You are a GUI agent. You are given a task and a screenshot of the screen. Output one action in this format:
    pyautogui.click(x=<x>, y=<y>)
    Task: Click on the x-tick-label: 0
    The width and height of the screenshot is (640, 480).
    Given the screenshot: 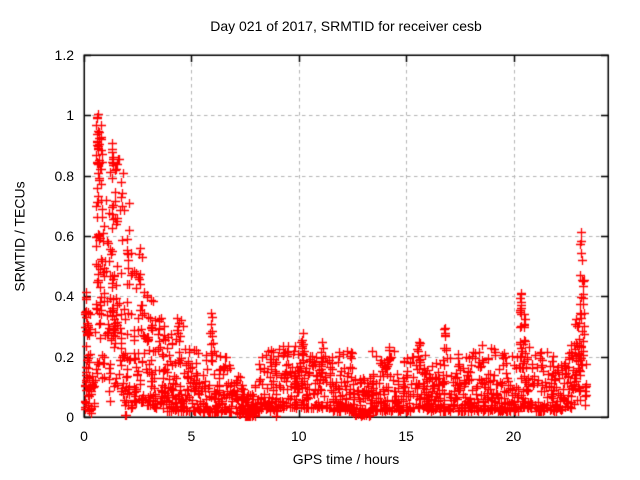 What is the action you would take?
    pyautogui.click(x=84, y=436)
    